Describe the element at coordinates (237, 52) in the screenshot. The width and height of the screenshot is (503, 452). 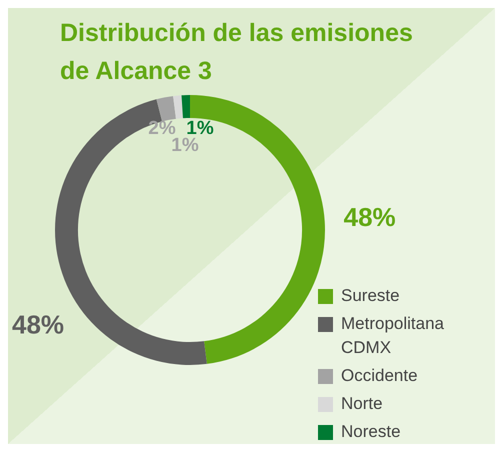
I see `chart-title: Distribución de las emisiones de Alcance 3` at that location.